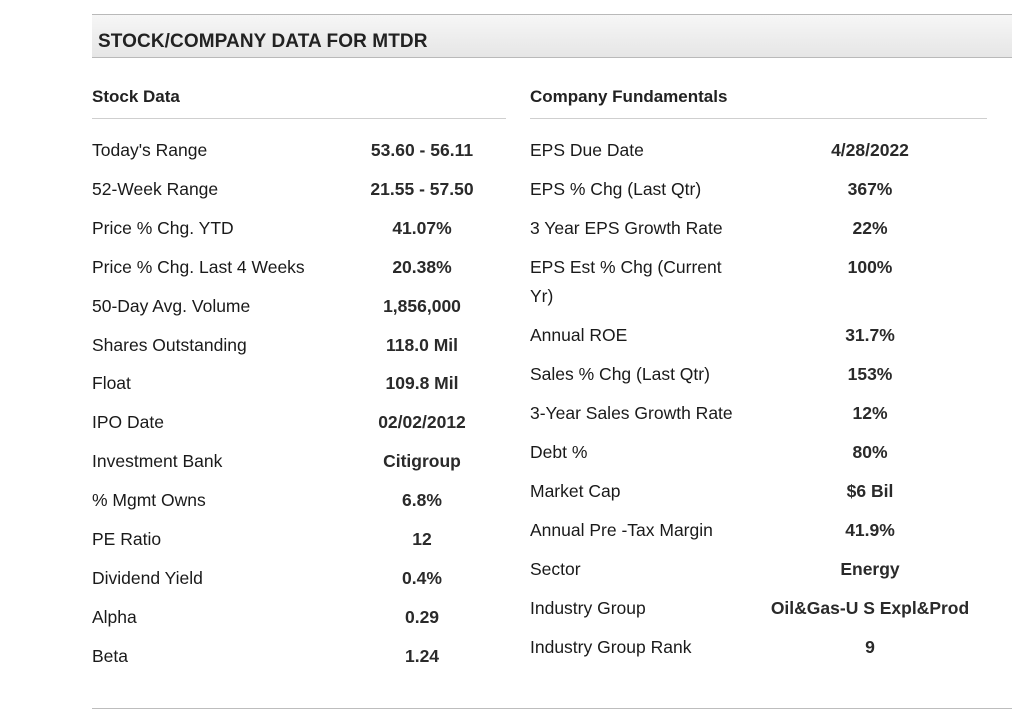 This screenshot has width=1024, height=711. Describe the element at coordinates (870, 491) in the screenshot. I see `fund-row-value: $6 Bil` at that location.